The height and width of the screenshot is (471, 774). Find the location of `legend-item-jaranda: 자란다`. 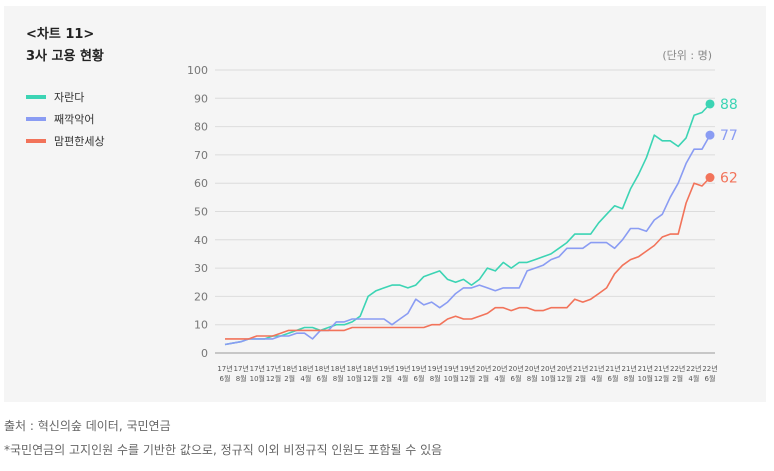

legend-item-jaranda: 자란다 is located at coordinates (55, 97).